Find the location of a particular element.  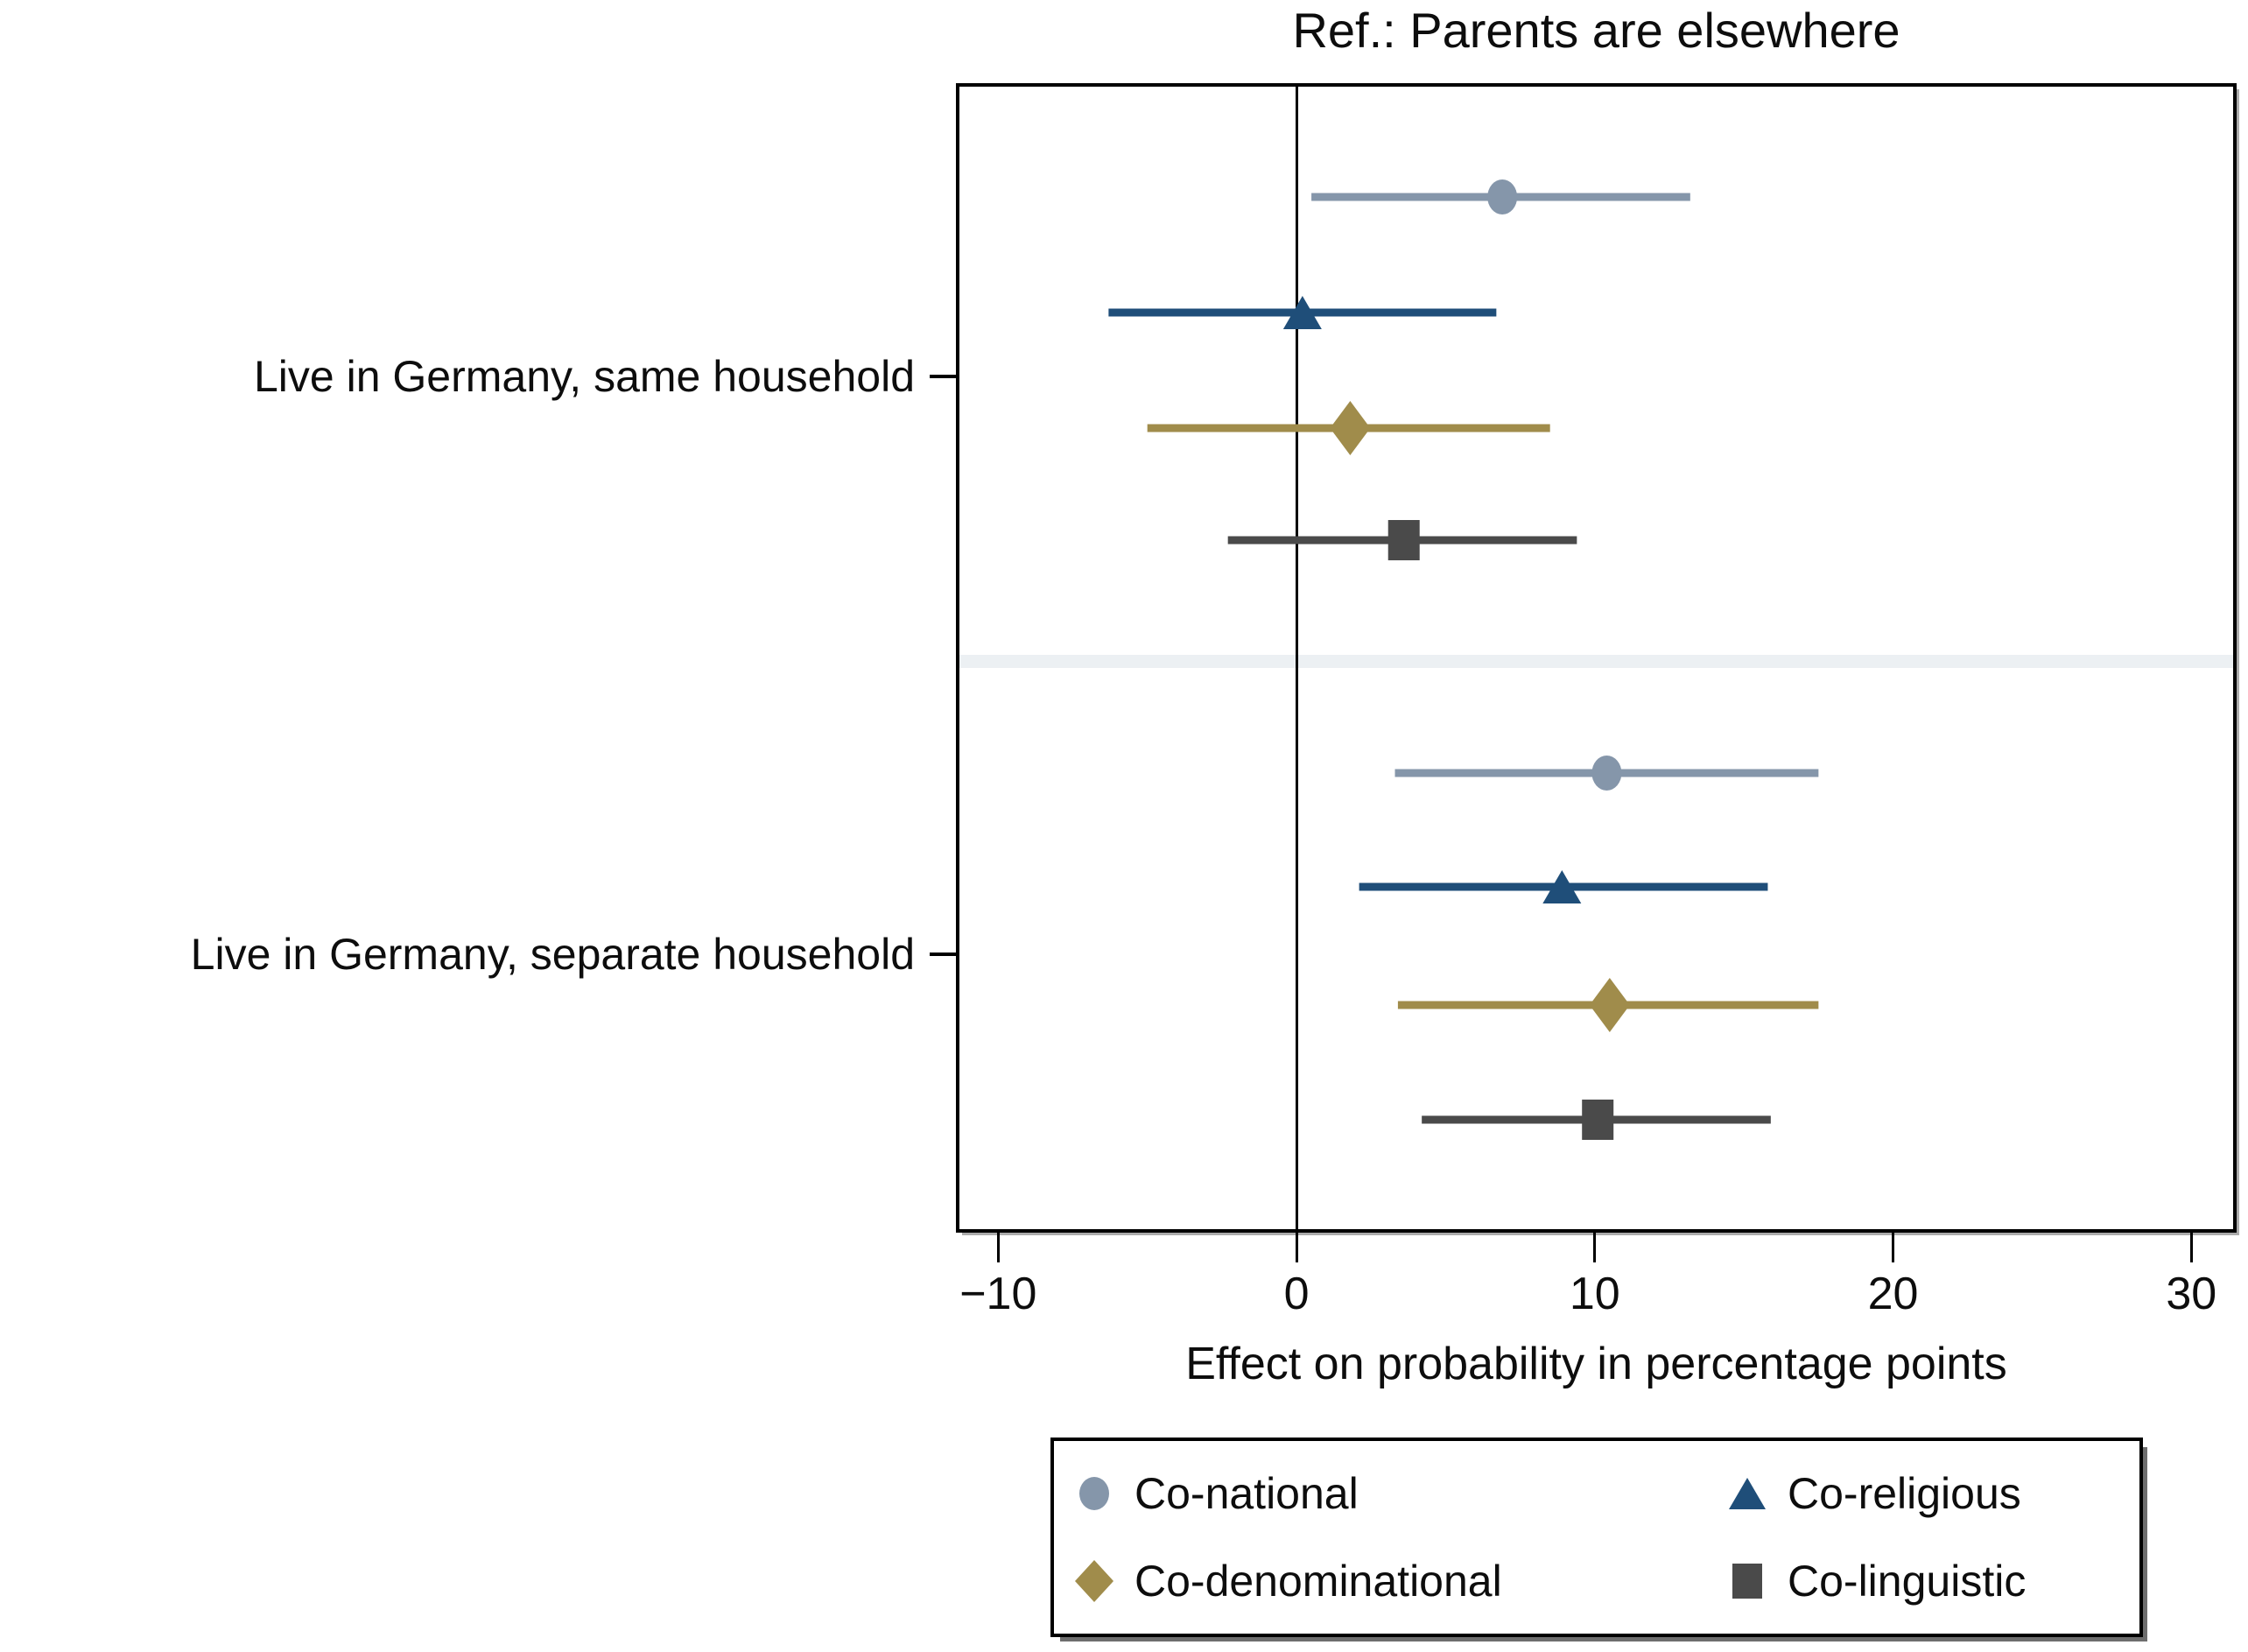

co-religious-triangle-icon is located at coordinates (1747, 1493).